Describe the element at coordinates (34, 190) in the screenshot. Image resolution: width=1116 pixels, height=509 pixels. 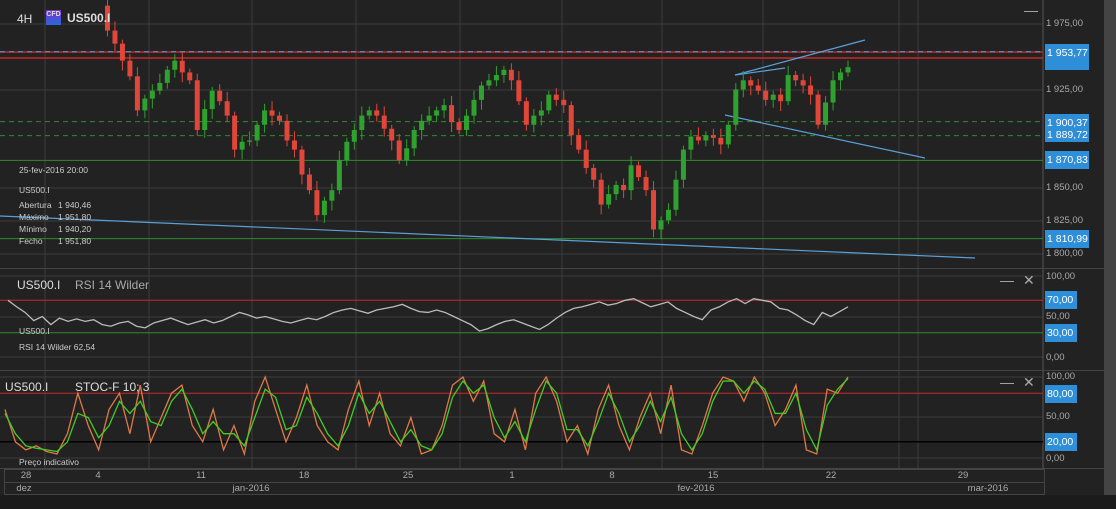
I see `info-symbol: US500.I` at that location.